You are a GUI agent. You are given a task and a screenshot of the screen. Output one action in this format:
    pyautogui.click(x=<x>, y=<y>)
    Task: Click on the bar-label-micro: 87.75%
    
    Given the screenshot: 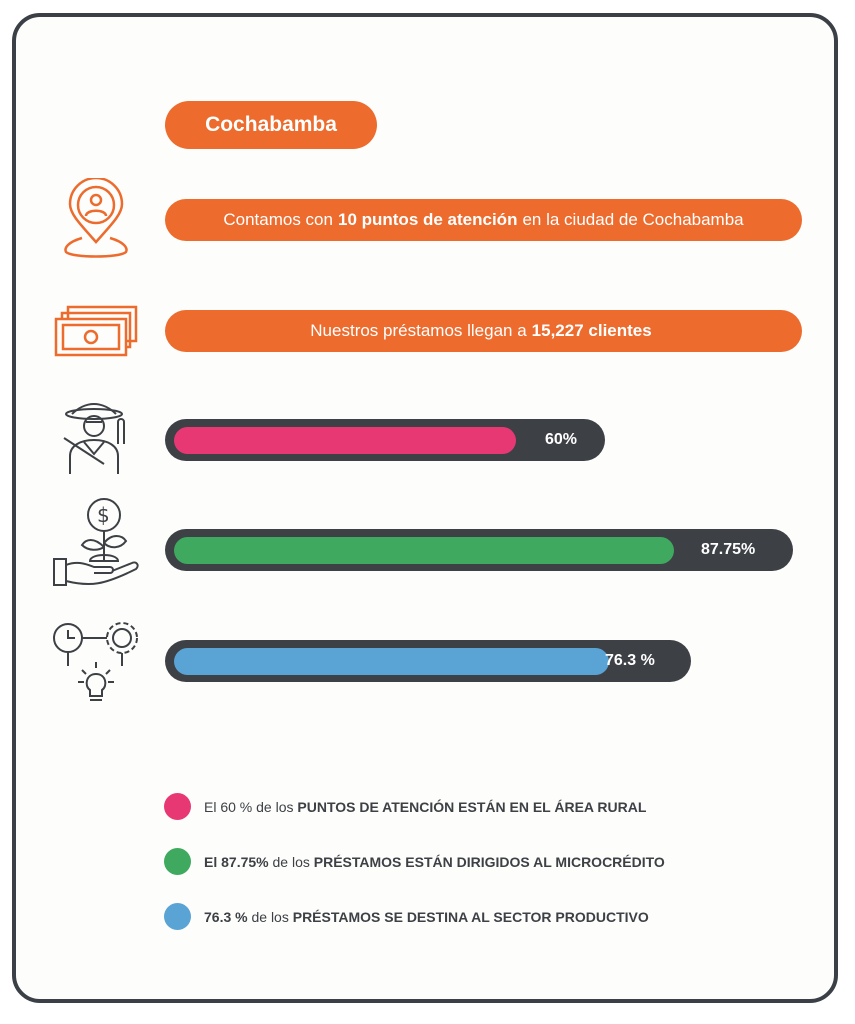 What is the action you would take?
    pyautogui.click(x=728, y=549)
    